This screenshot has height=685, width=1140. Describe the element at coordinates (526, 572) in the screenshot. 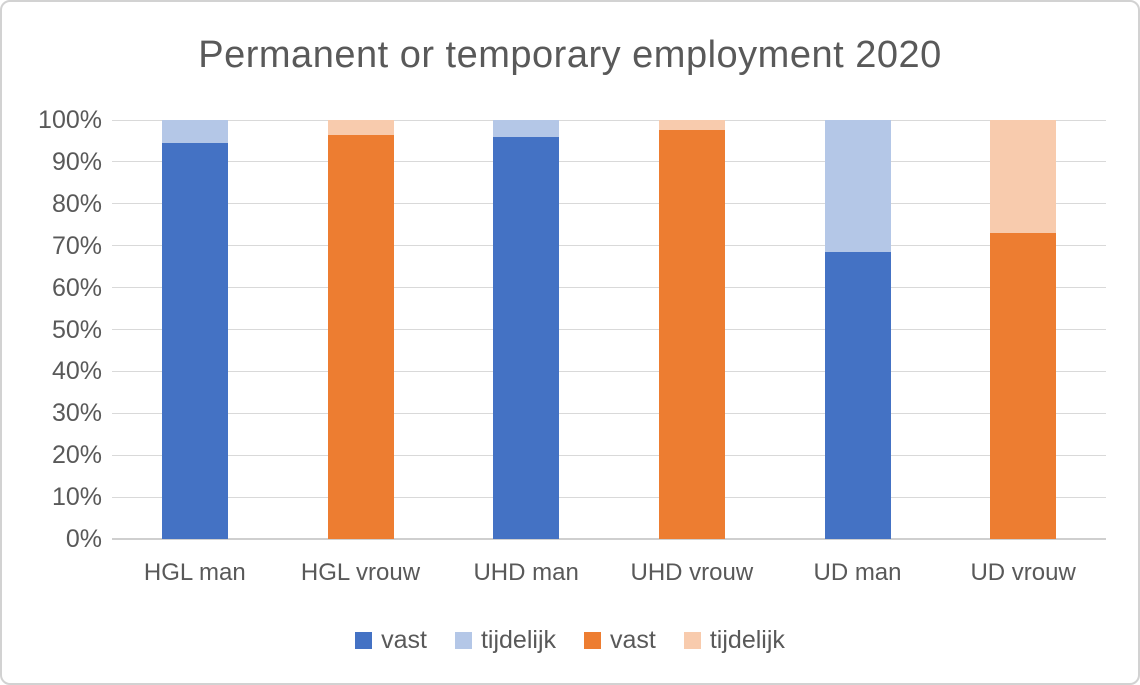

I see `x-axis-tick-label: UHD man` at that location.